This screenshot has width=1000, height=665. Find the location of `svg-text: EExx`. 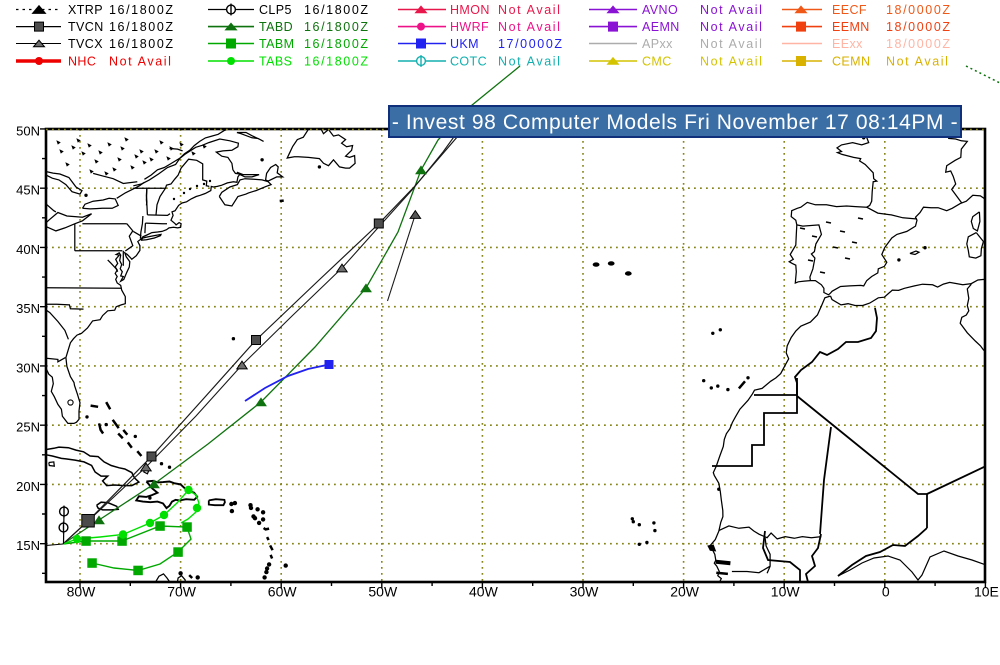

svg-text: EExx is located at coordinates (847, 44).